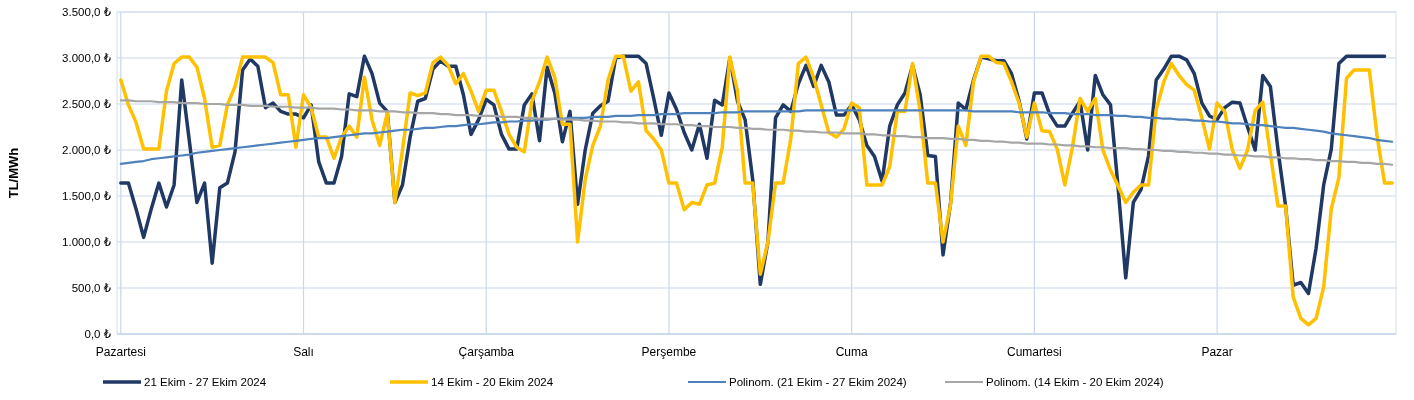 Image resolution: width=1414 pixels, height=400 pixels. Describe the element at coordinates (756, 137) in the screenshot. I see `line-series` at that location.